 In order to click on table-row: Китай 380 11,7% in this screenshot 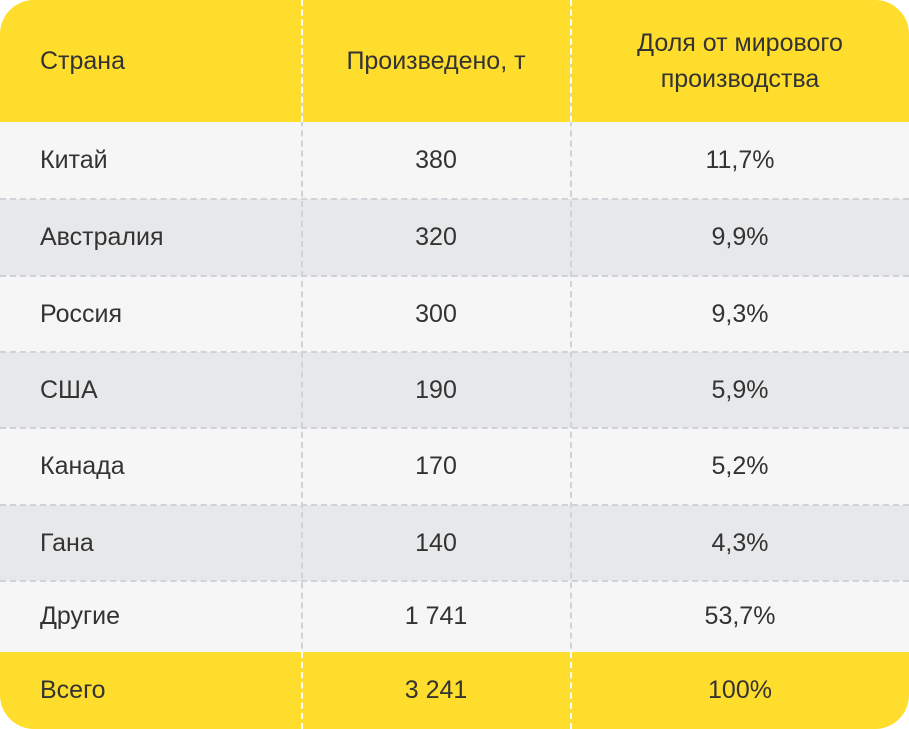, I will do `click(454, 160)`.